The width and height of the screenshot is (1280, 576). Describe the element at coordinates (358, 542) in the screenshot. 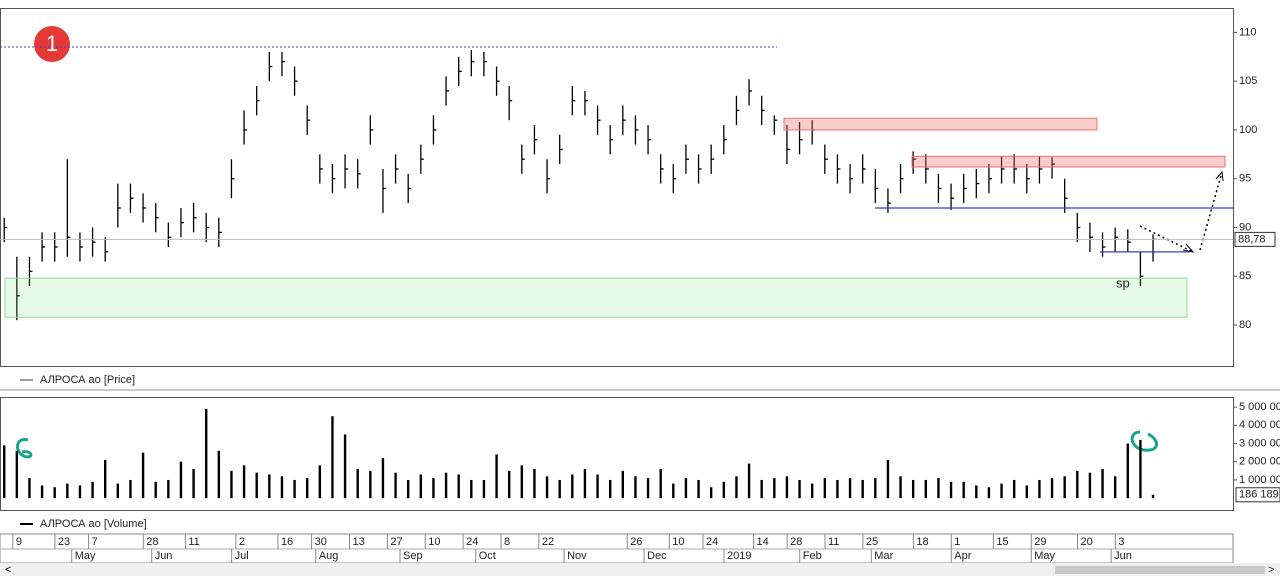

I see `date-label: 13` at that location.